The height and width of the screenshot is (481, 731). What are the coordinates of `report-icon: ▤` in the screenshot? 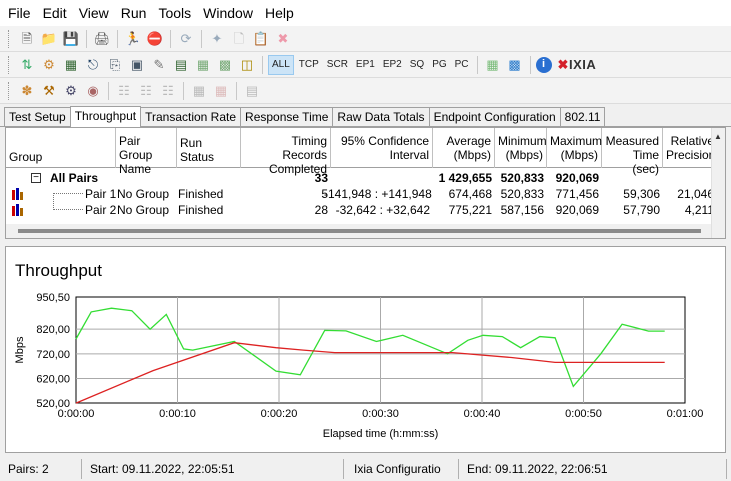 It's located at (252, 90).